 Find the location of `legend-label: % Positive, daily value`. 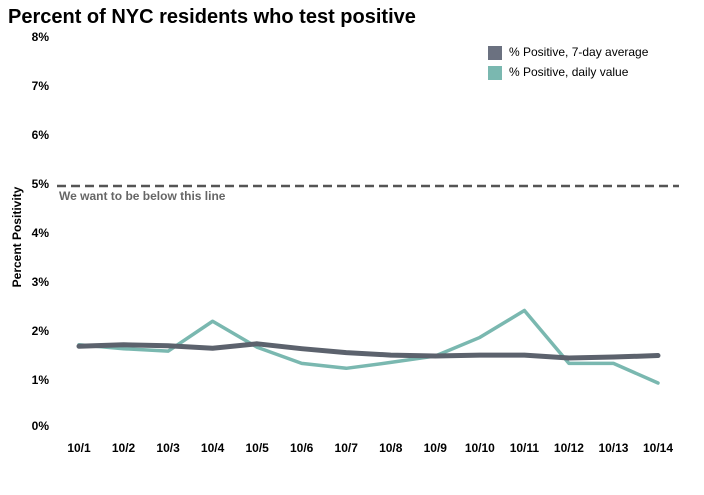

legend-label: % Positive, daily value is located at coordinates (569, 72).